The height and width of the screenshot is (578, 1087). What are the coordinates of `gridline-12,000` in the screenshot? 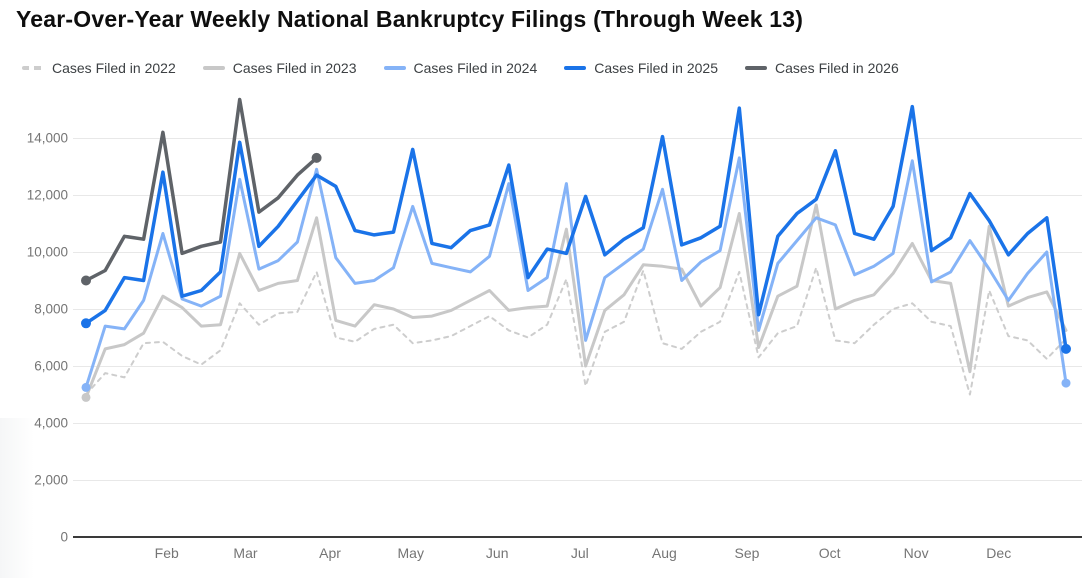 It's located at (577, 195).